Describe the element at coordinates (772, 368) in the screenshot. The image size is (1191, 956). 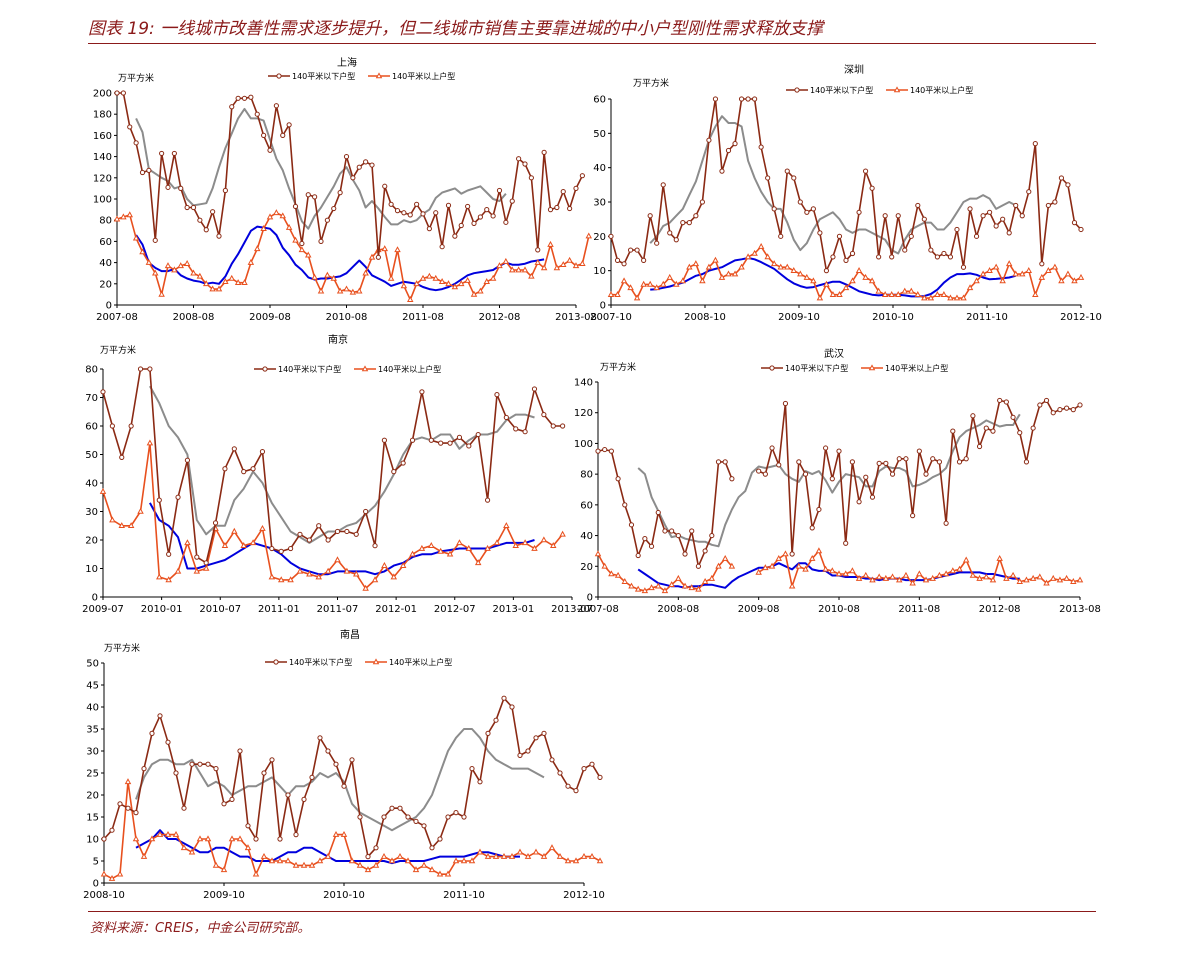
I see `legend-marker` at that location.